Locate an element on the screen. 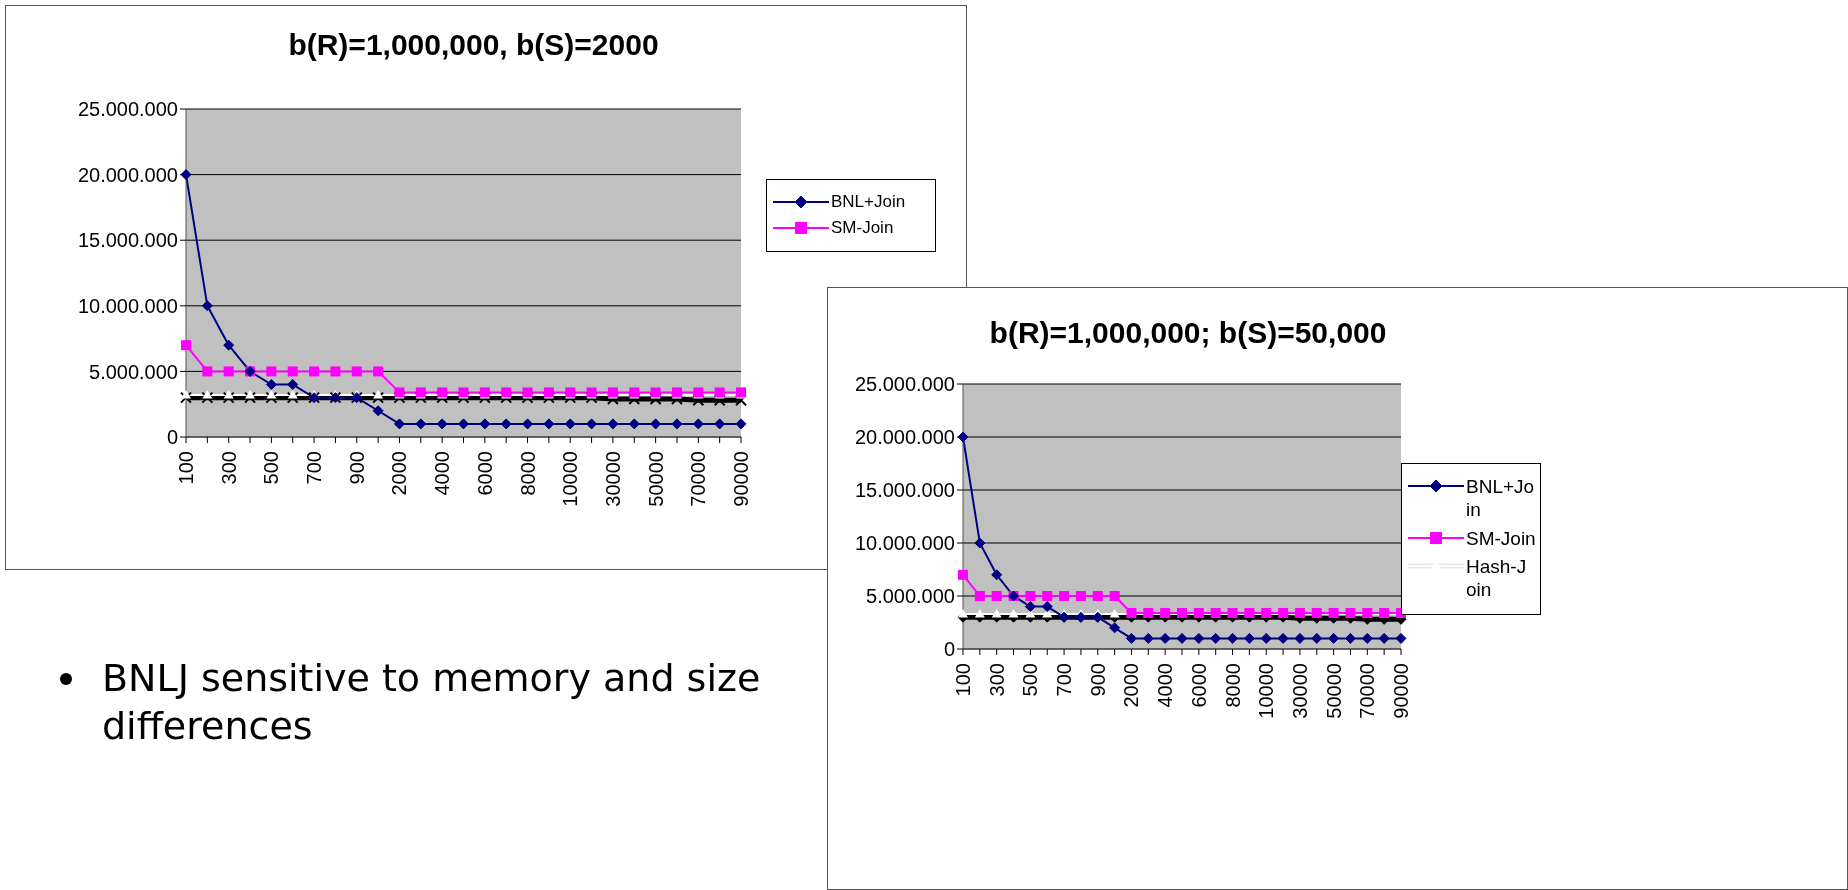 The image size is (1848, 890). legend-label: Hash-Join is located at coordinates (1497, 579).